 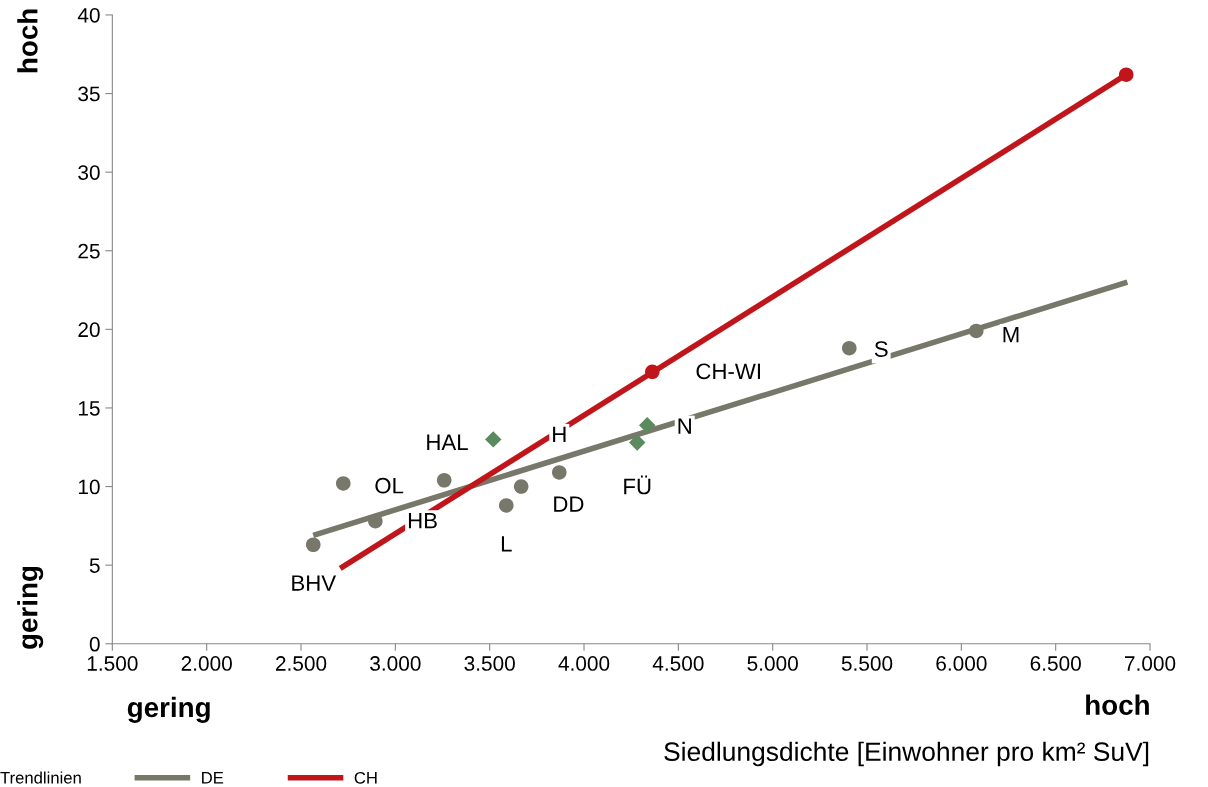 What do you see at coordinates (389, 485) in the screenshot?
I see `annotation: OL` at bounding box center [389, 485].